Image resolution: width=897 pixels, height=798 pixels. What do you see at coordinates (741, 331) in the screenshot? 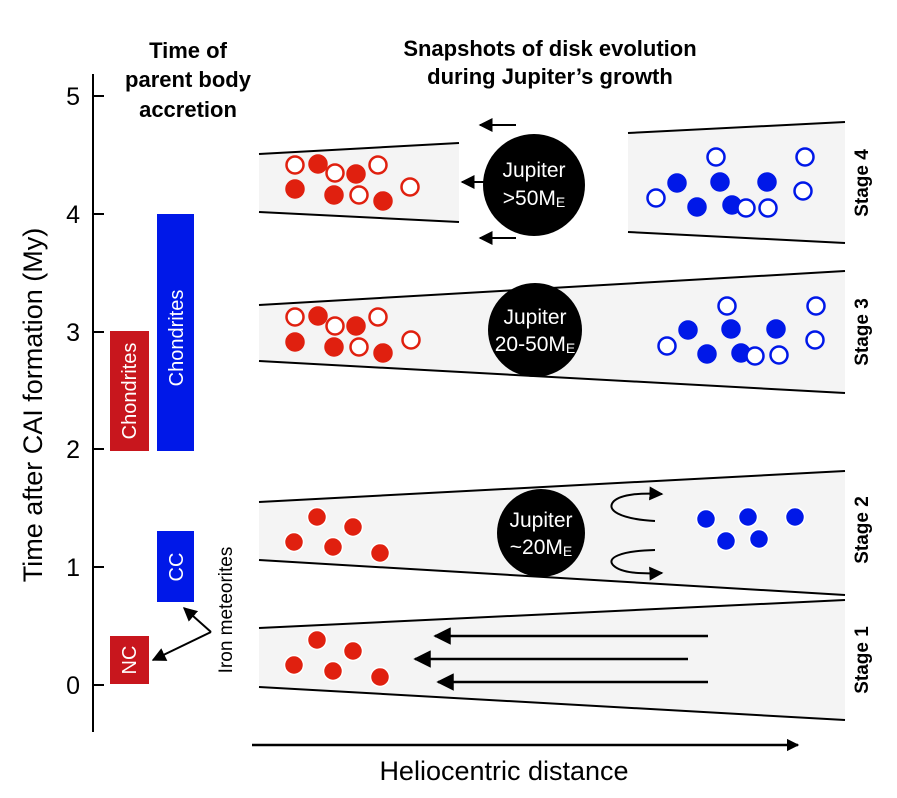
I see `stage3-blue-dots` at bounding box center [741, 331].